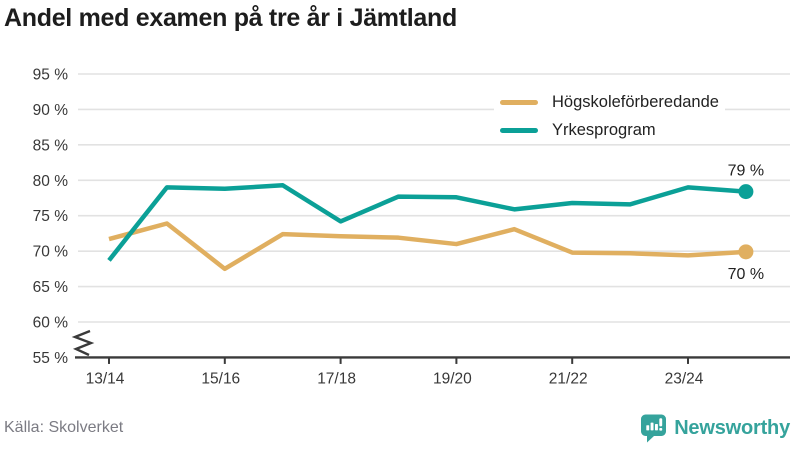  I want to click on legend-swatch-yrkesprogram, so click(519, 130).